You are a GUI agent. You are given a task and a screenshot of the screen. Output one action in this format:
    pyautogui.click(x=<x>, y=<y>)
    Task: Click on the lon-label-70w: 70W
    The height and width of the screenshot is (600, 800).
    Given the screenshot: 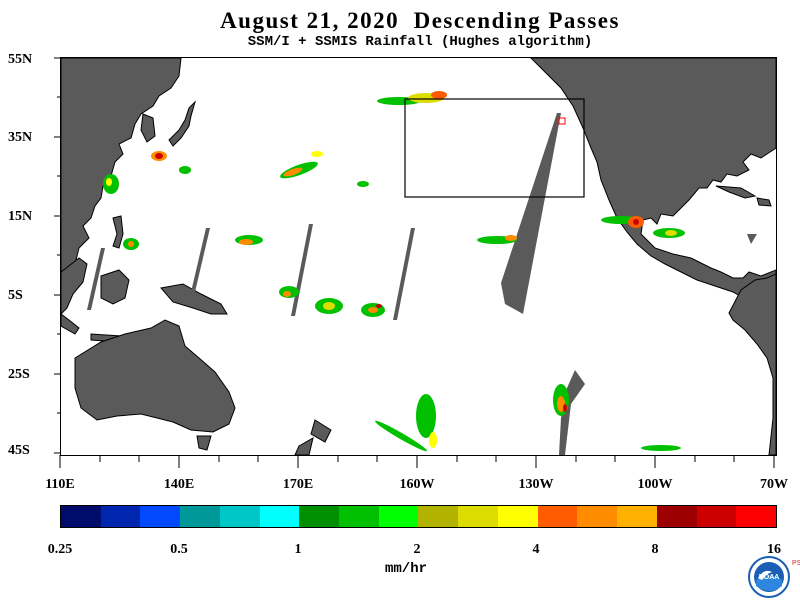 What is the action you would take?
    pyautogui.click(x=774, y=484)
    